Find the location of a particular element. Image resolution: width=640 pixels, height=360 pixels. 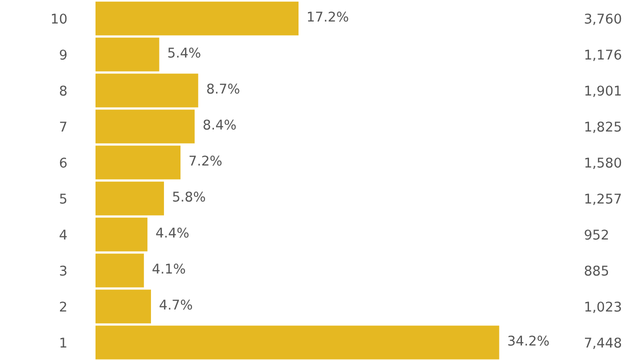

y-tick-label: 4 is located at coordinates (63, 236).